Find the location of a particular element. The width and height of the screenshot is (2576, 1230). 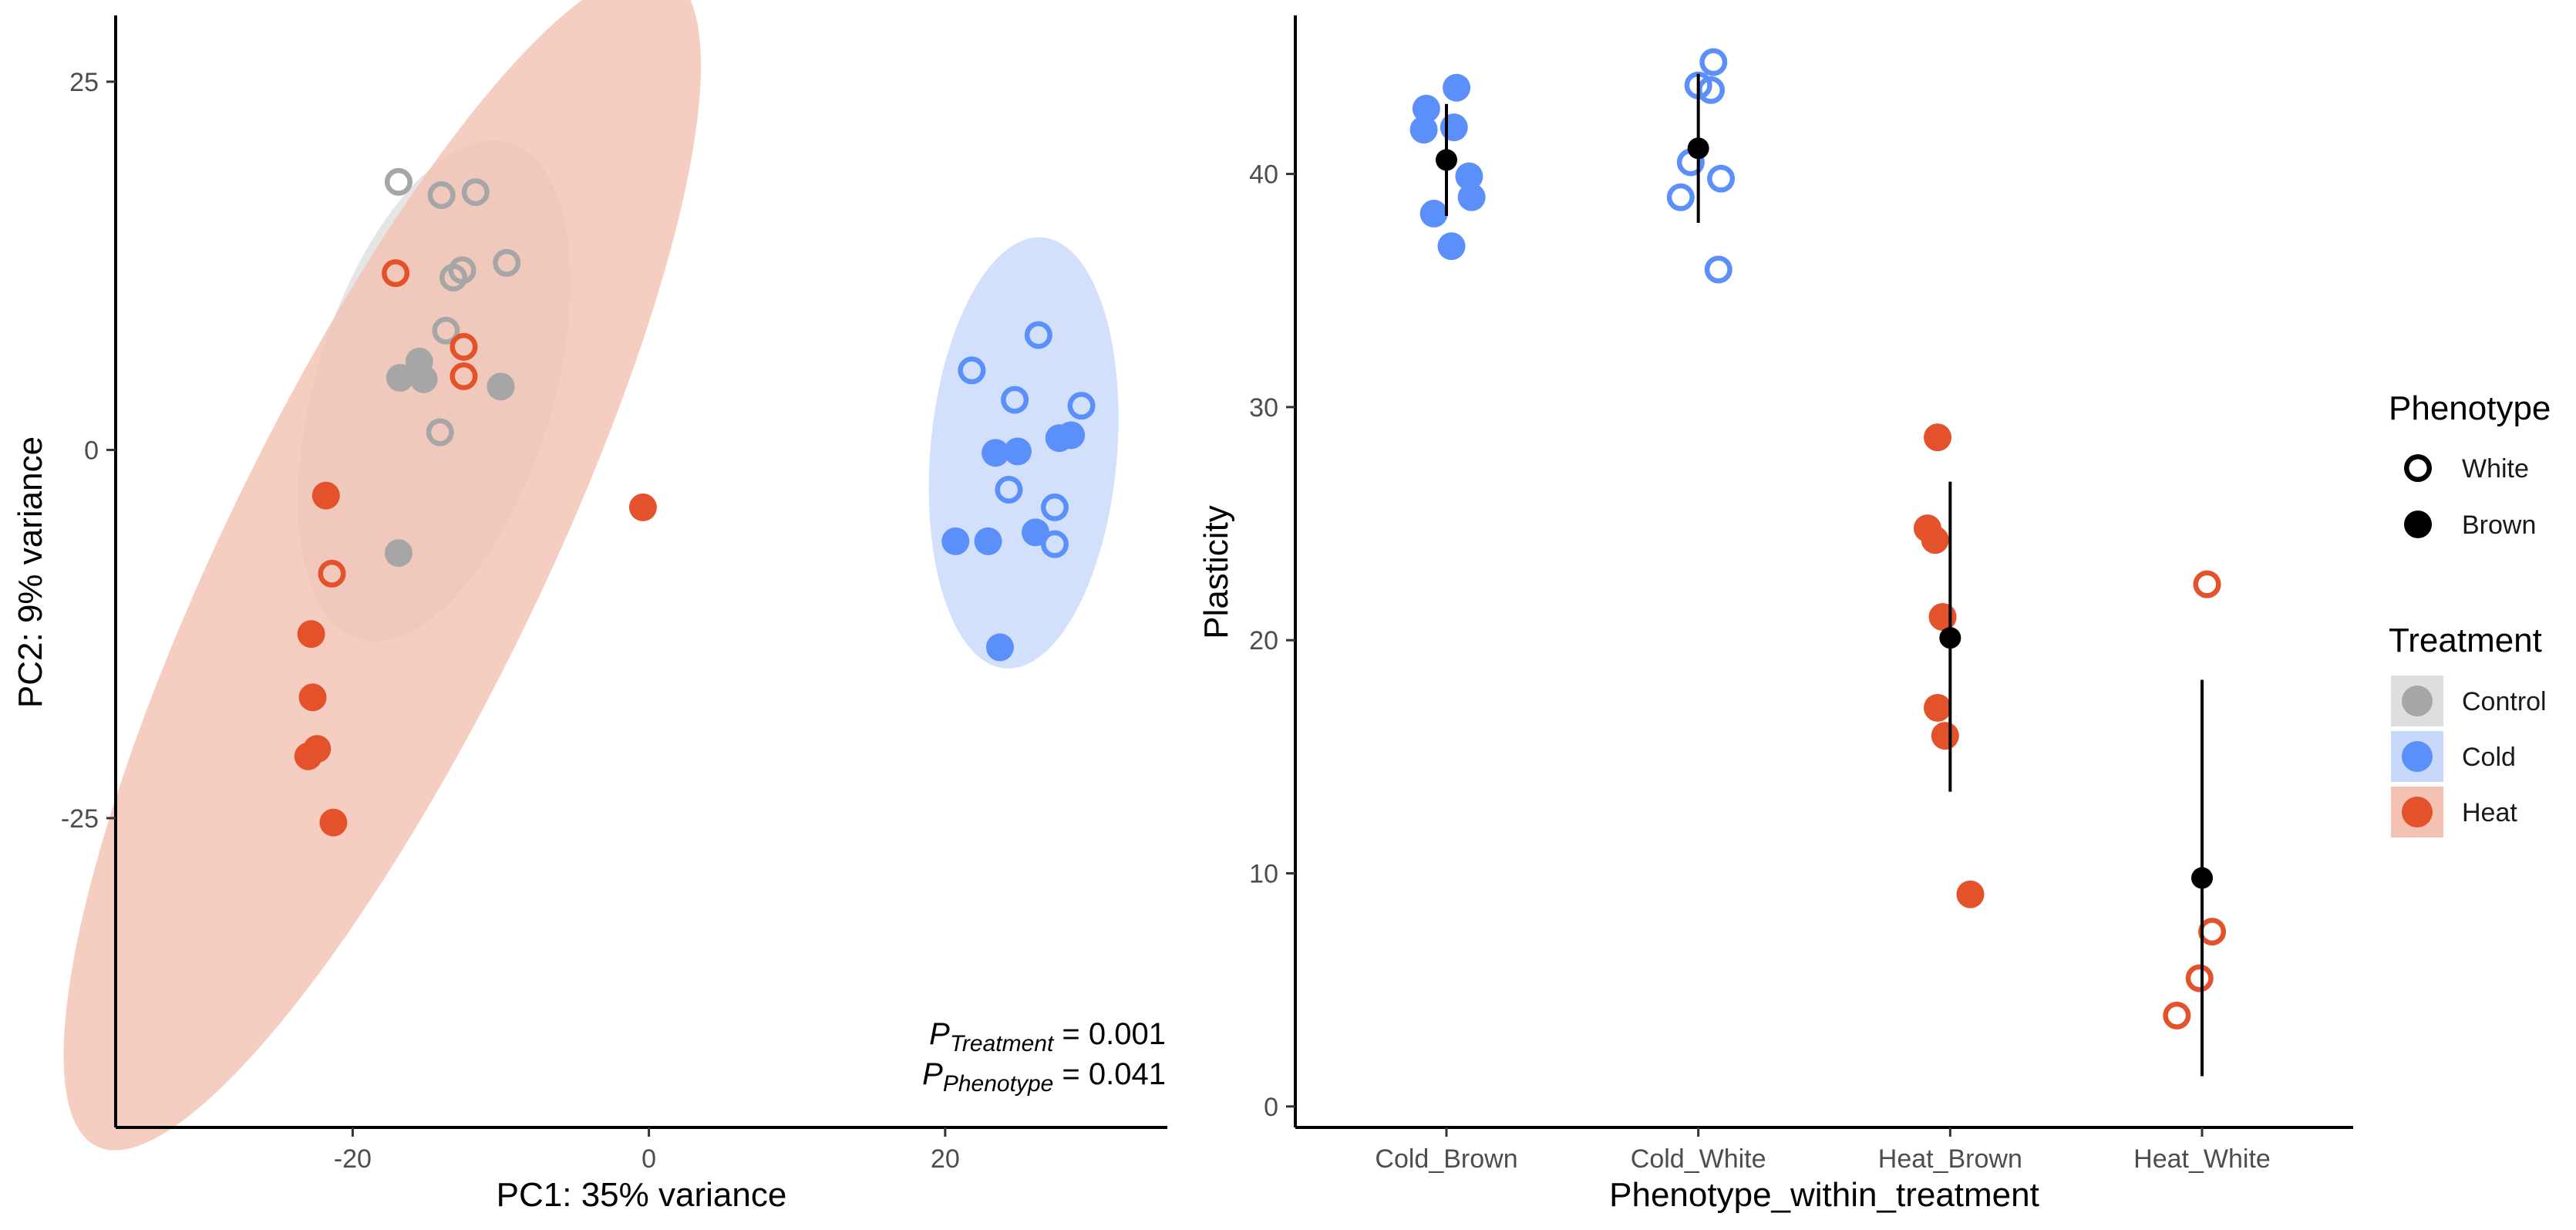

pca-y-tick-label: -25 is located at coordinates (80, 819).